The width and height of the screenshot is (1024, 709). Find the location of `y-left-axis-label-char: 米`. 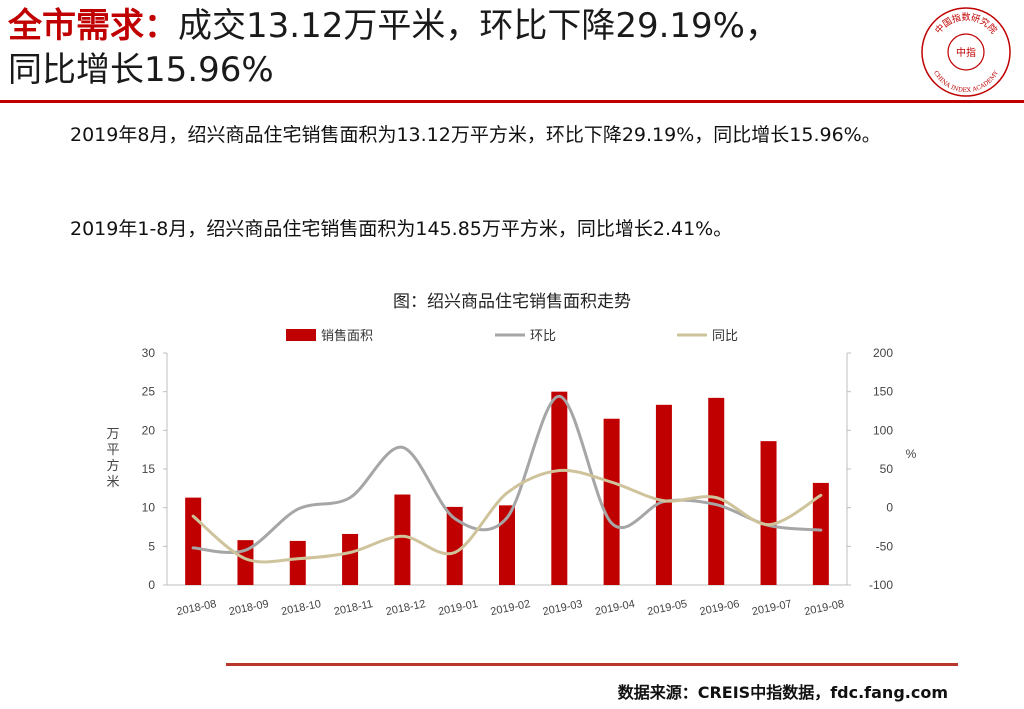

y-left-axis-label-char: 米 is located at coordinates (112, 481).